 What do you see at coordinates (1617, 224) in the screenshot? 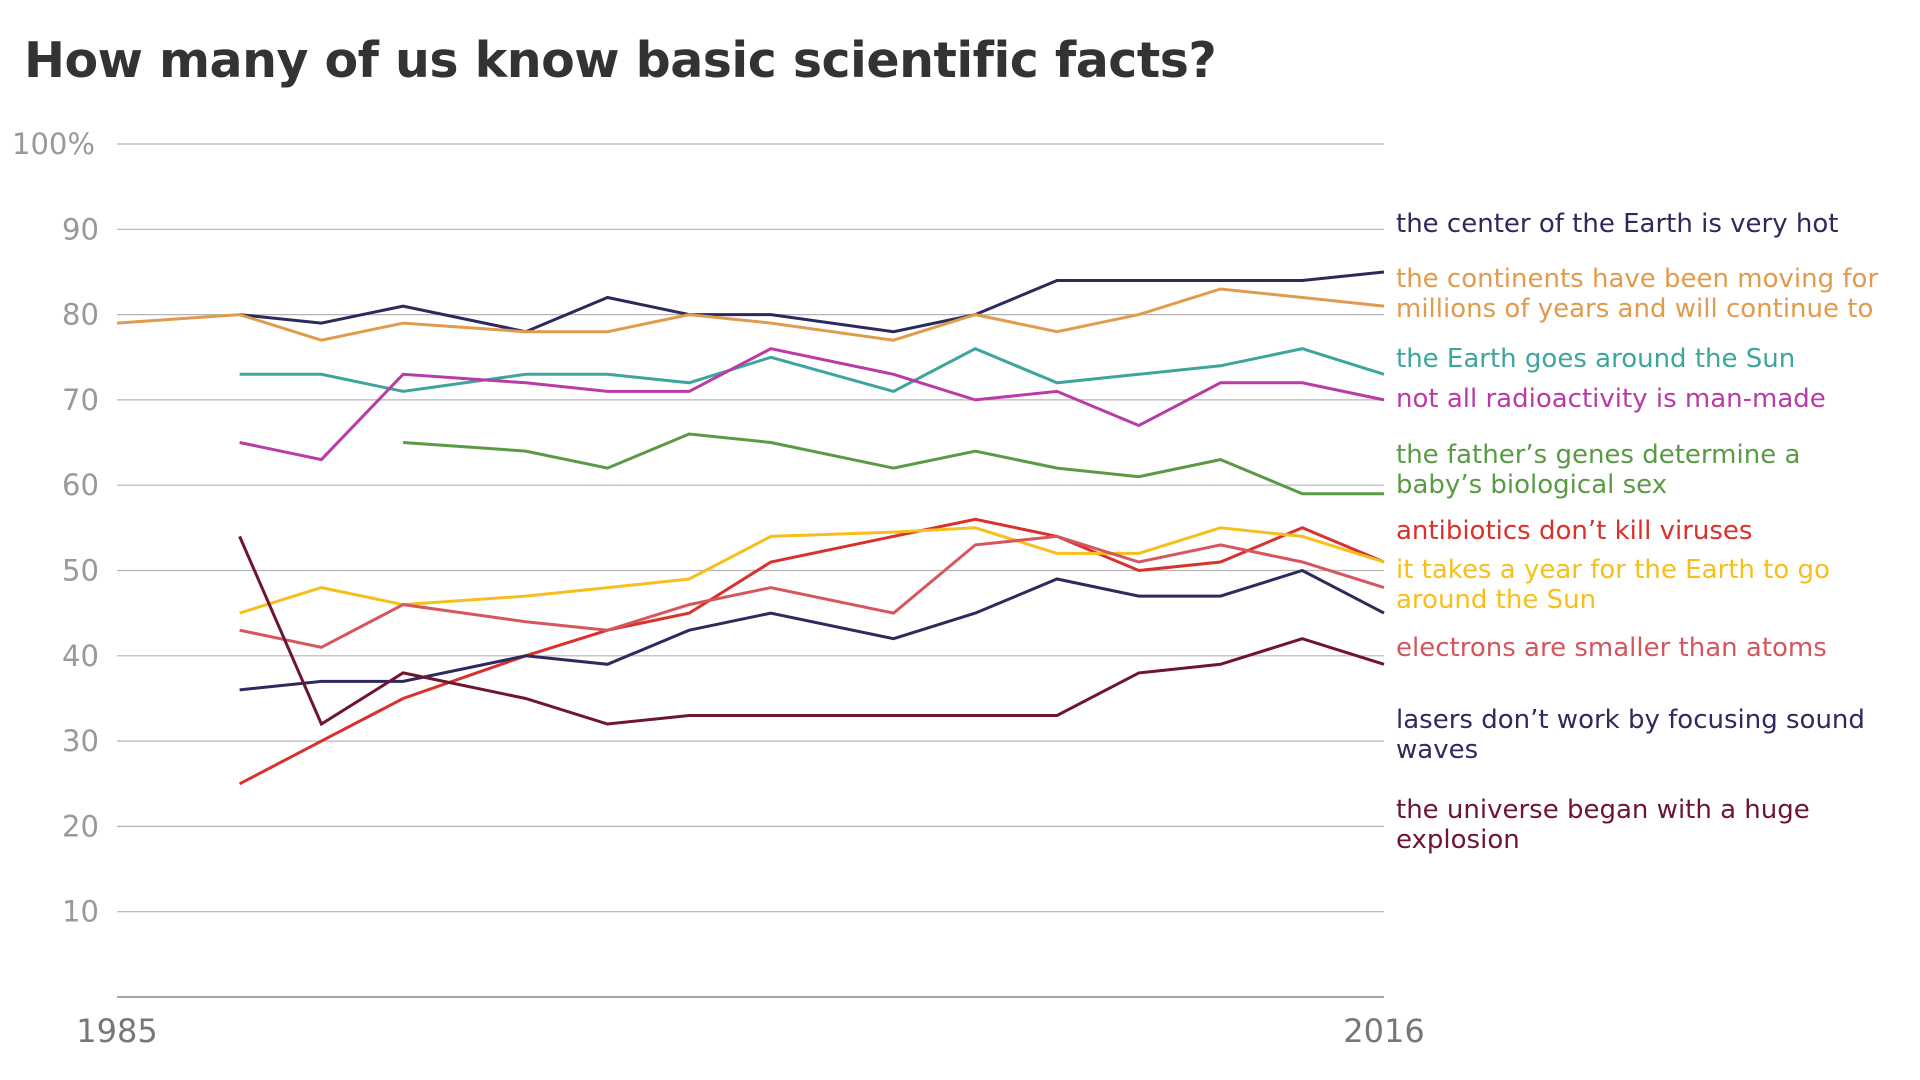
I see `series-label-1: the center of the Earth is very hot` at bounding box center [1617, 224].